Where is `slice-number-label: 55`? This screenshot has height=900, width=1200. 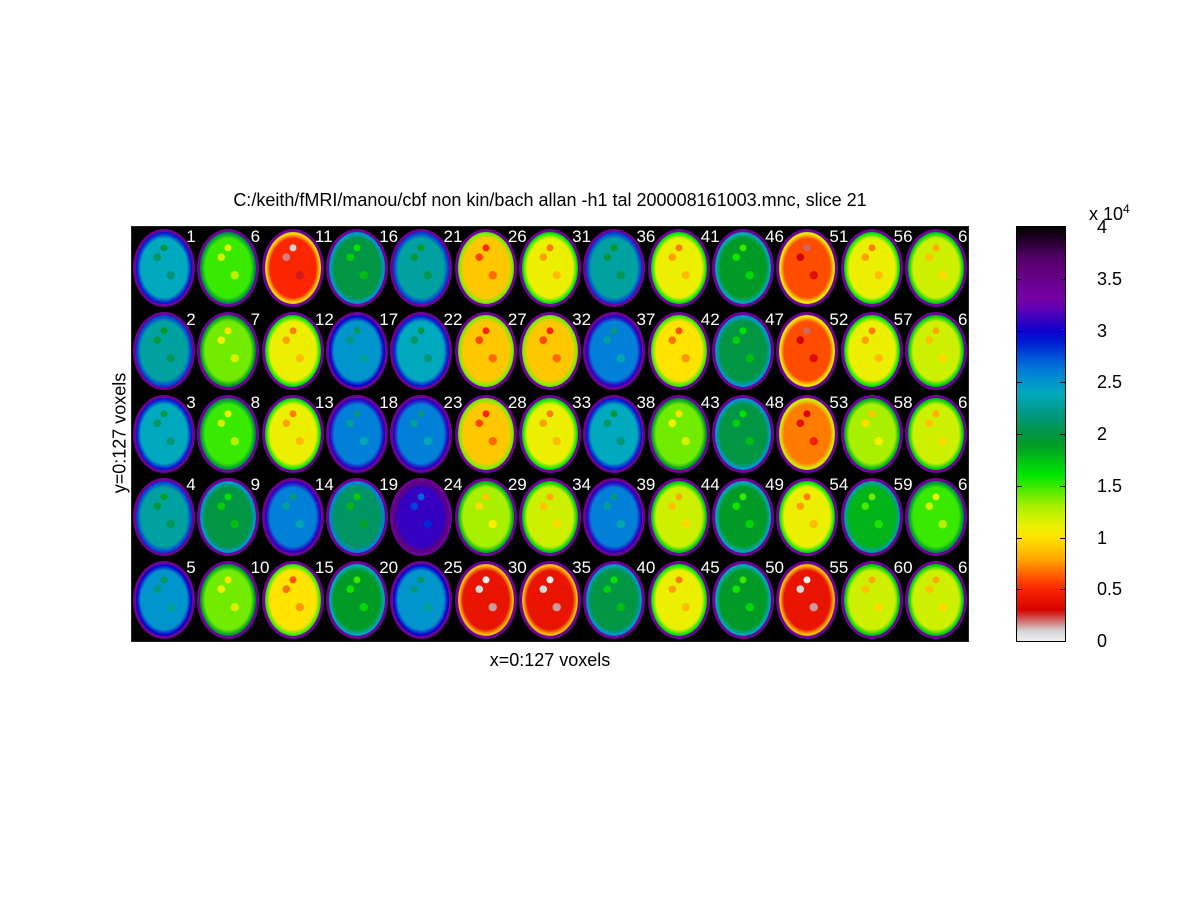 slice-number-label: 55 is located at coordinates (839, 568).